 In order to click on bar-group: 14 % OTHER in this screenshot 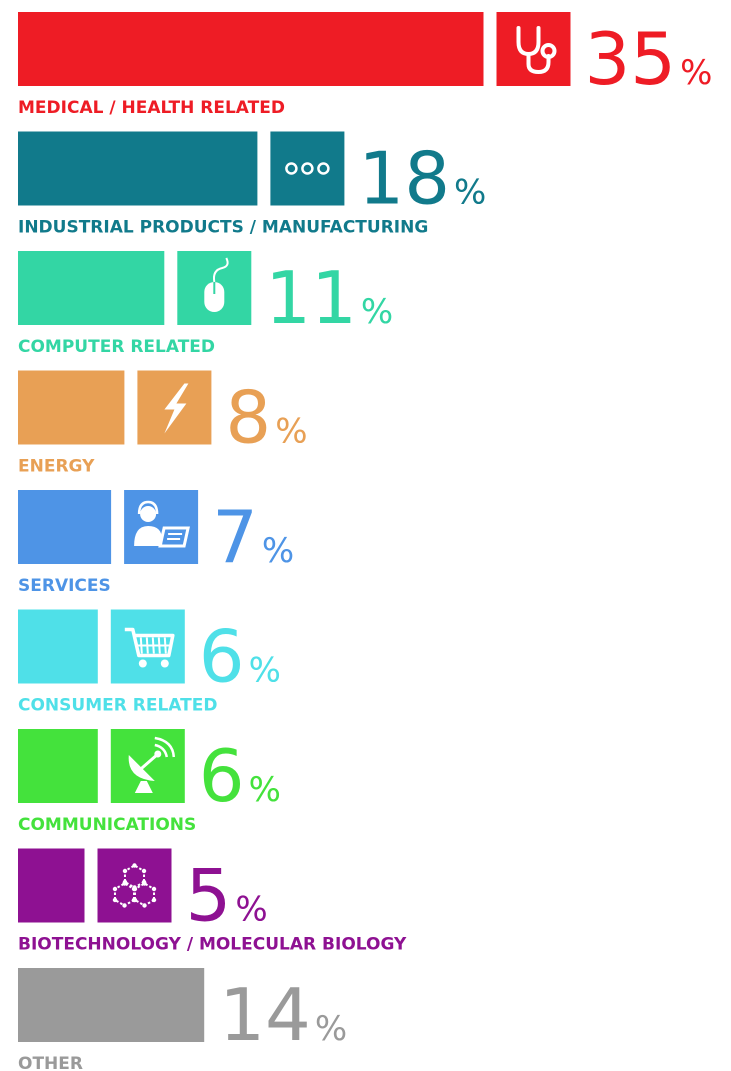, I will do `click(182, 1019)`.